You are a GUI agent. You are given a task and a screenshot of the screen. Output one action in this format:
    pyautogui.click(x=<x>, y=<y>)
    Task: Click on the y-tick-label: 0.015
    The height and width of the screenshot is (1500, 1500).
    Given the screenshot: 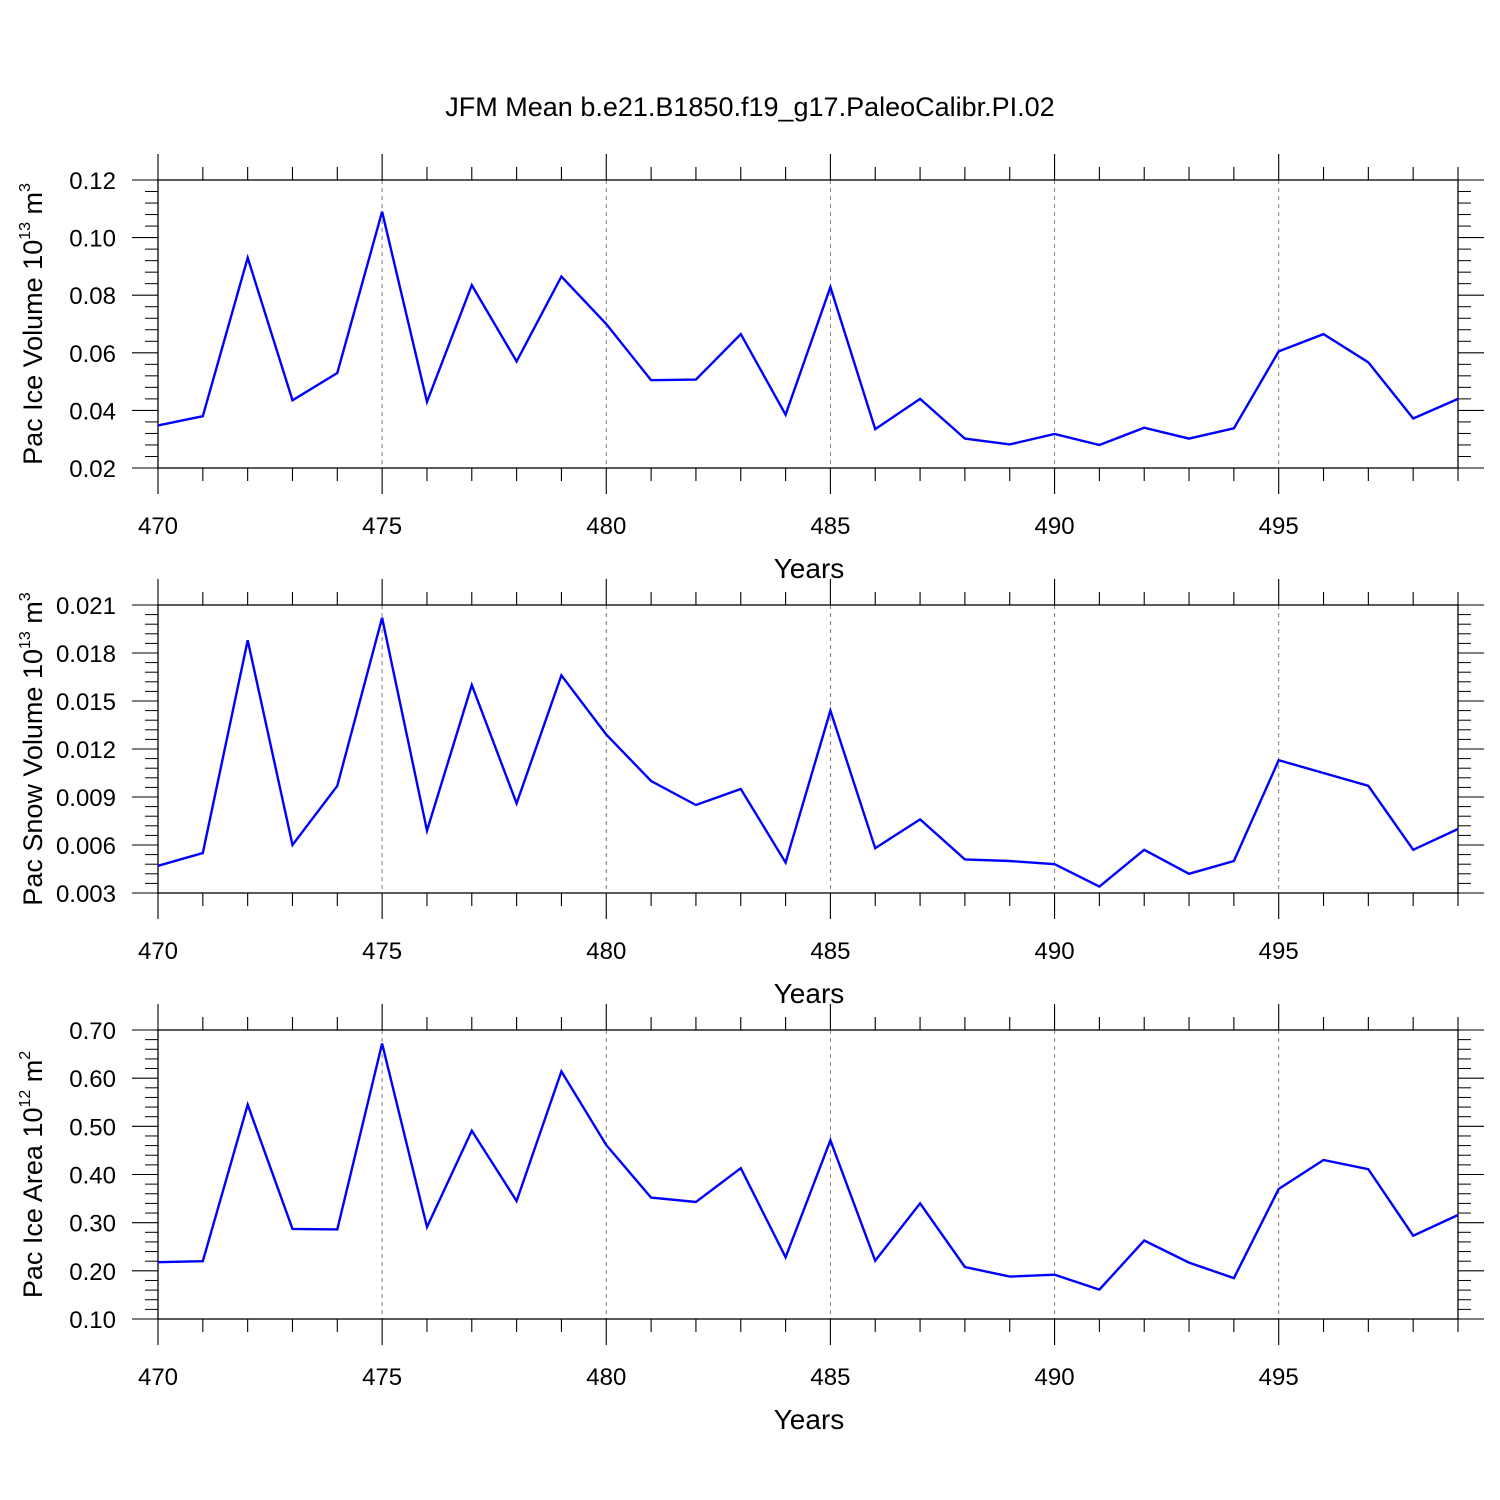 What is the action you would take?
    pyautogui.click(x=86, y=702)
    